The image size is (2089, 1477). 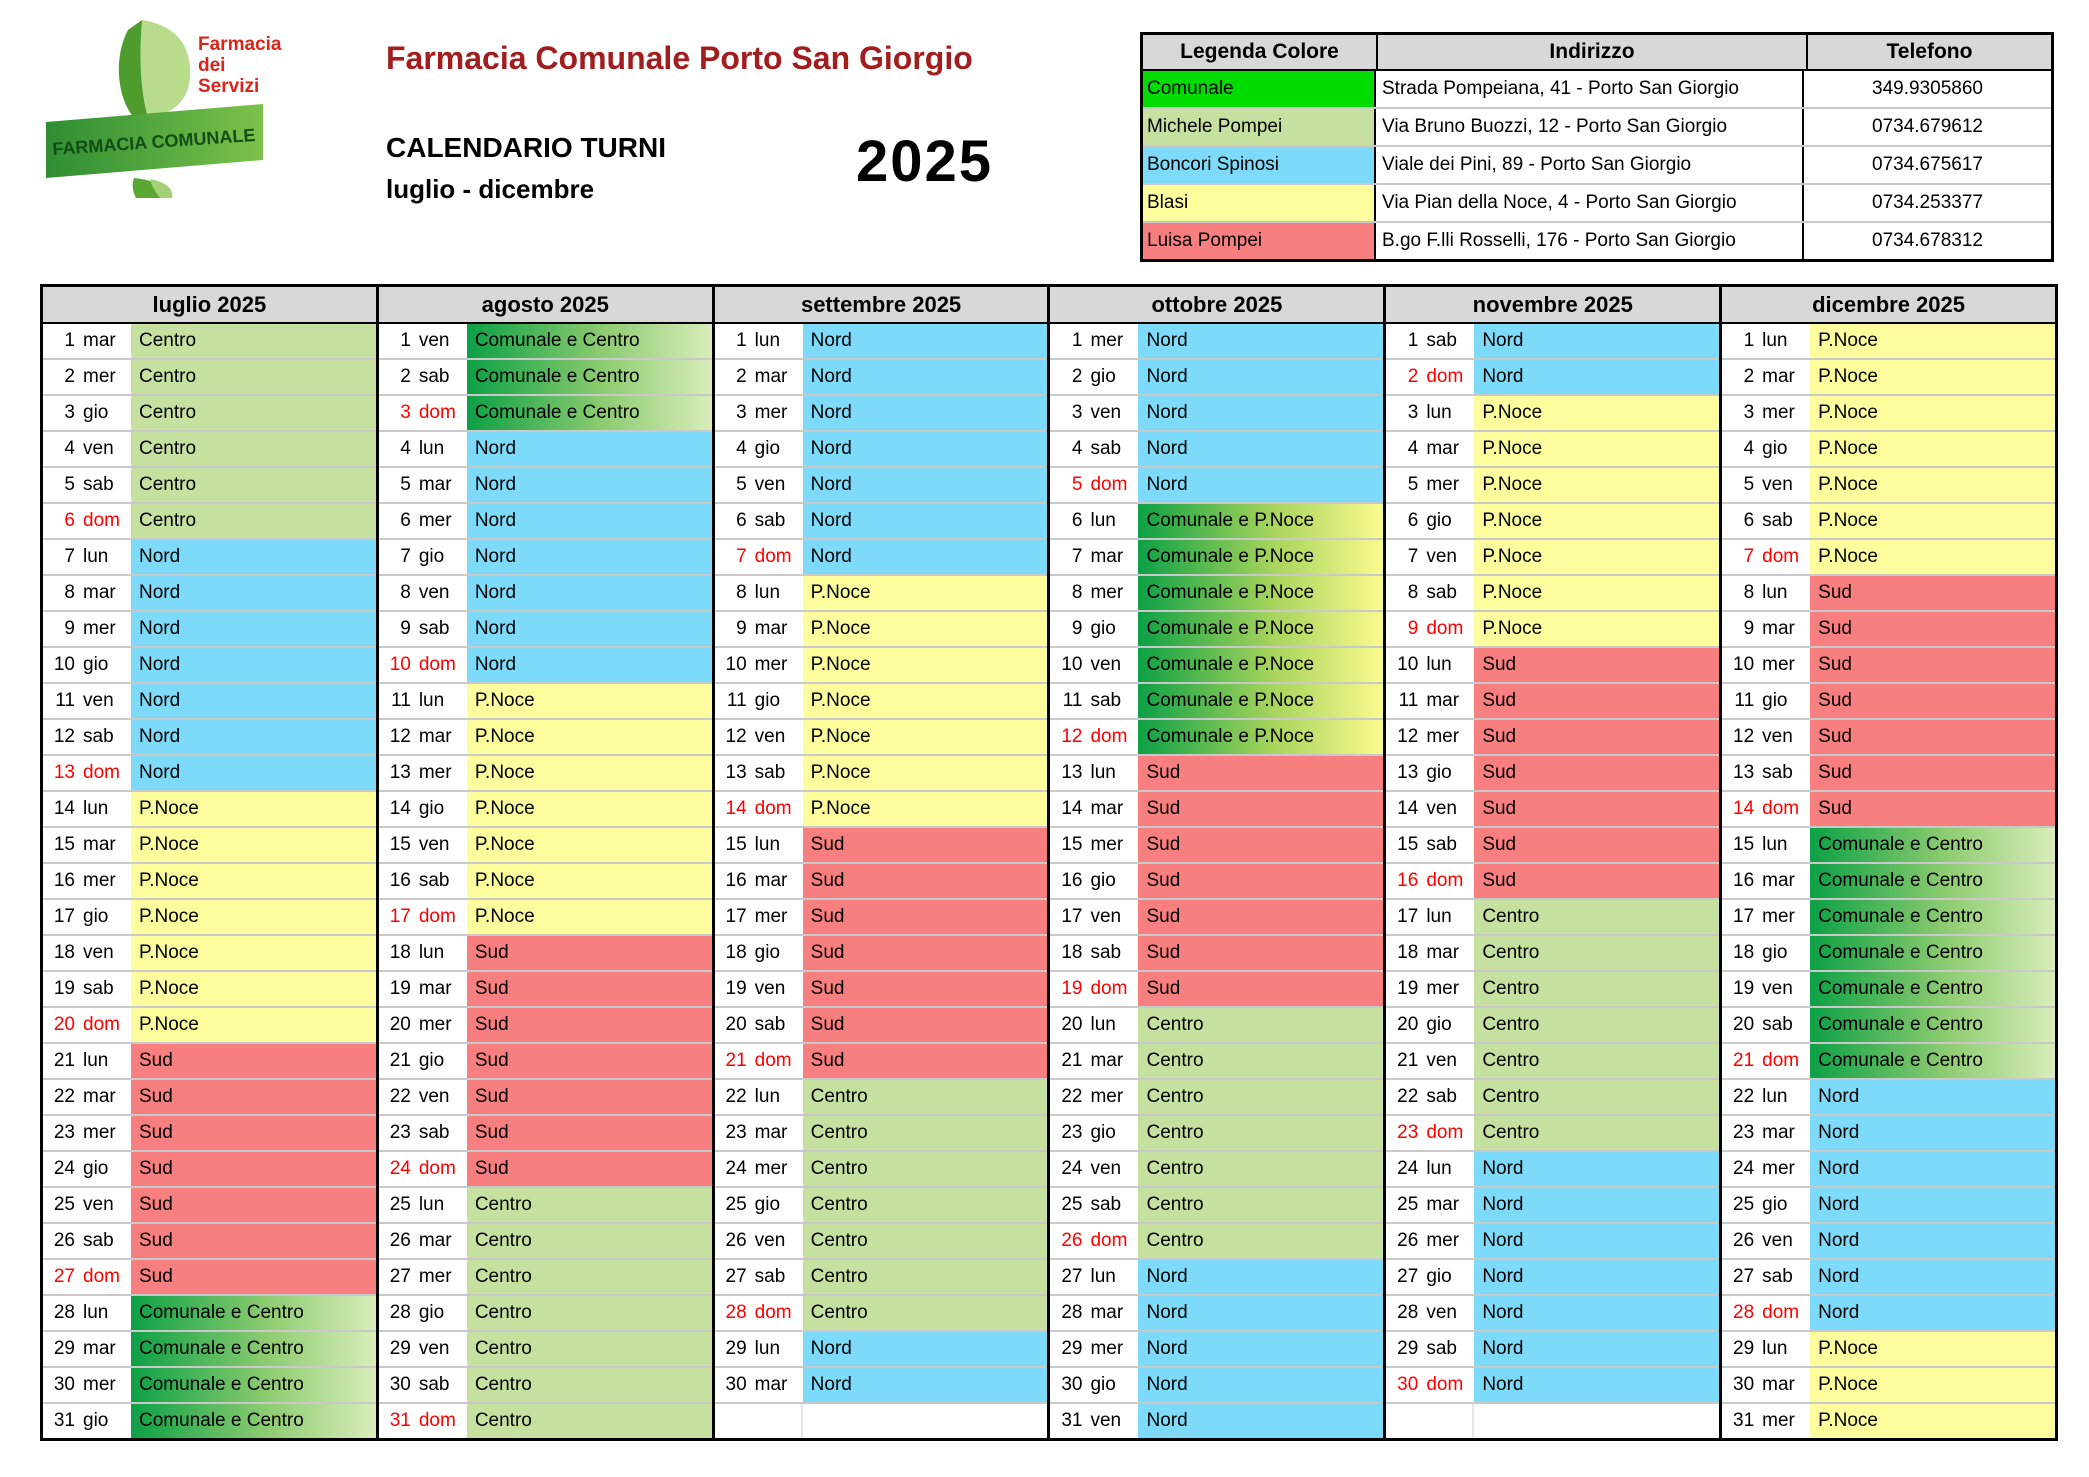 I want to click on calendar-day-cell: 11 gio, so click(x=1765, y=701).